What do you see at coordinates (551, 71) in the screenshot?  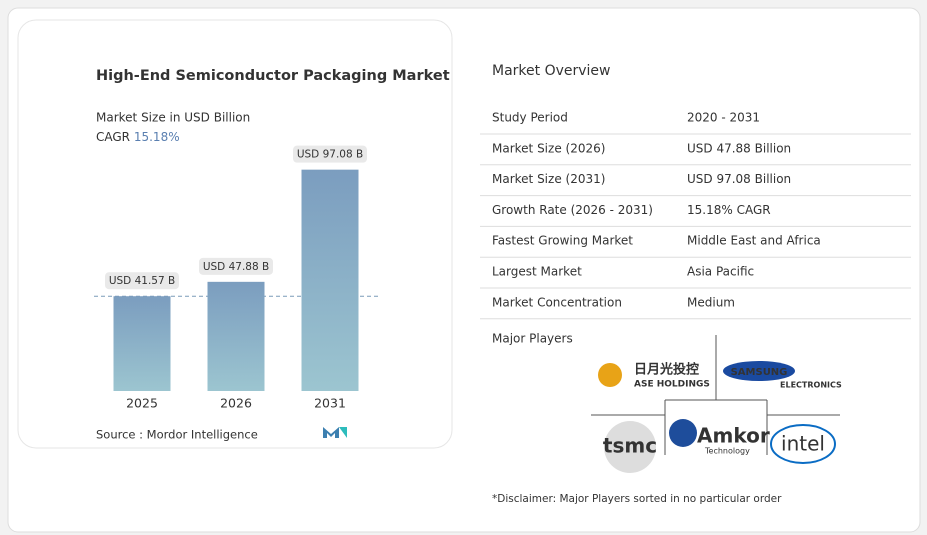 I see `overview-title: Market Overview` at bounding box center [551, 71].